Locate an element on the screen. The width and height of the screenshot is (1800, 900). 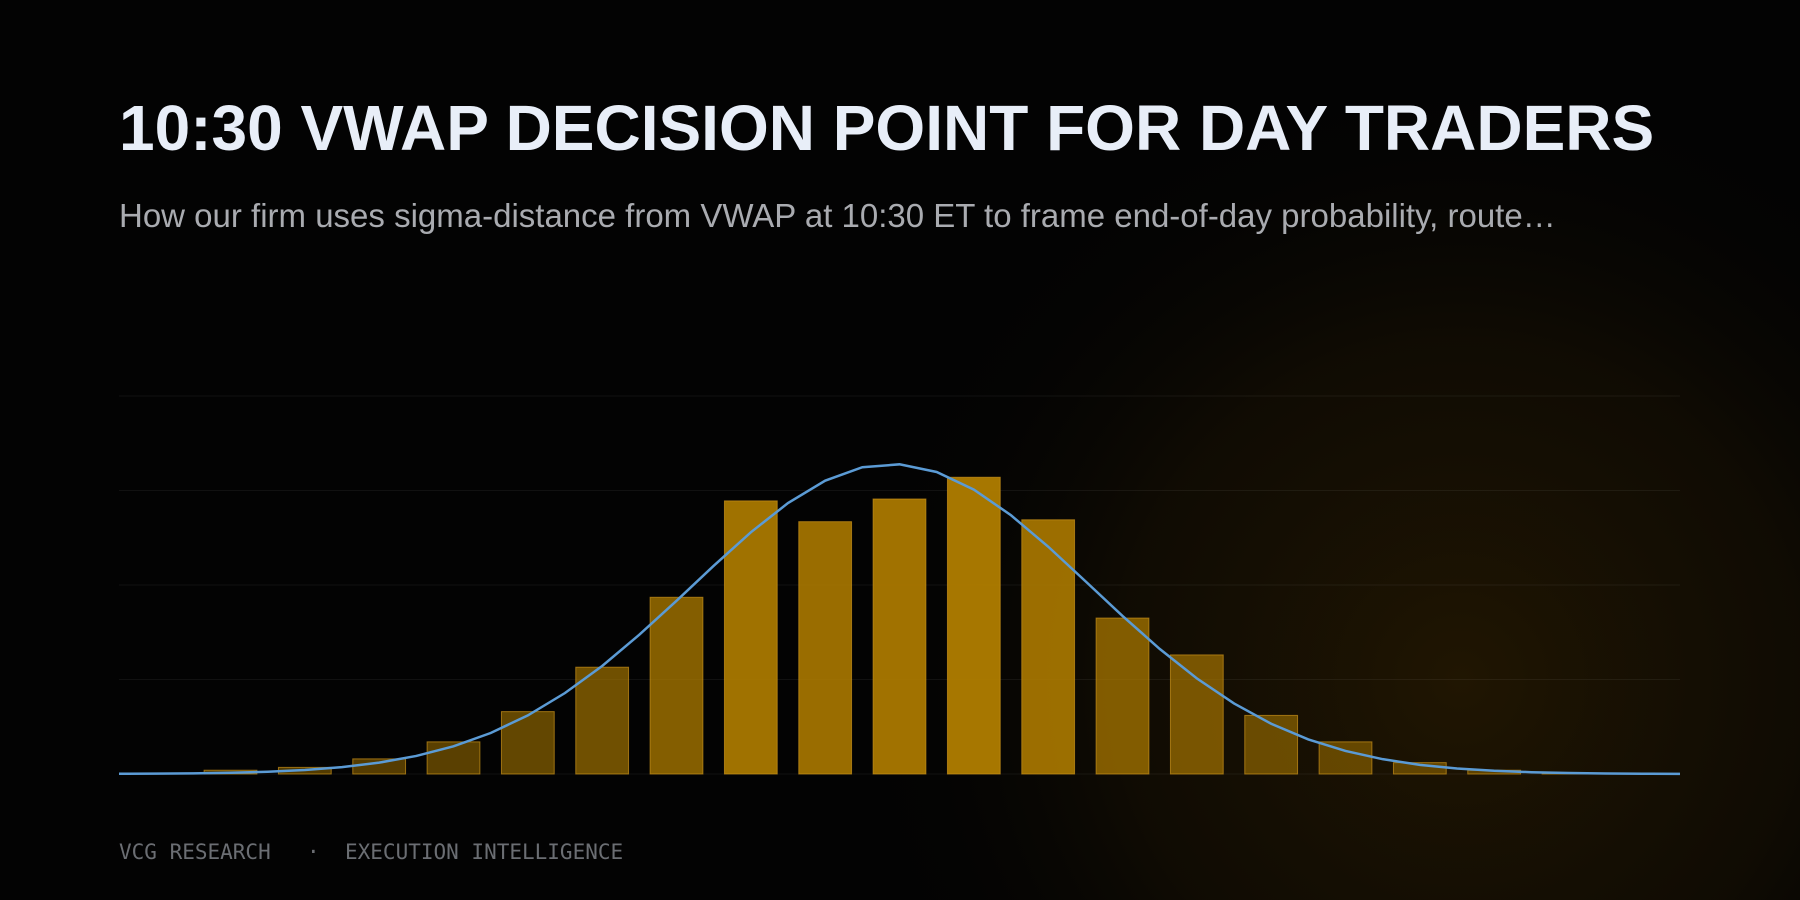
footer-left: VCG RESEARCH is located at coordinates (195, 852).